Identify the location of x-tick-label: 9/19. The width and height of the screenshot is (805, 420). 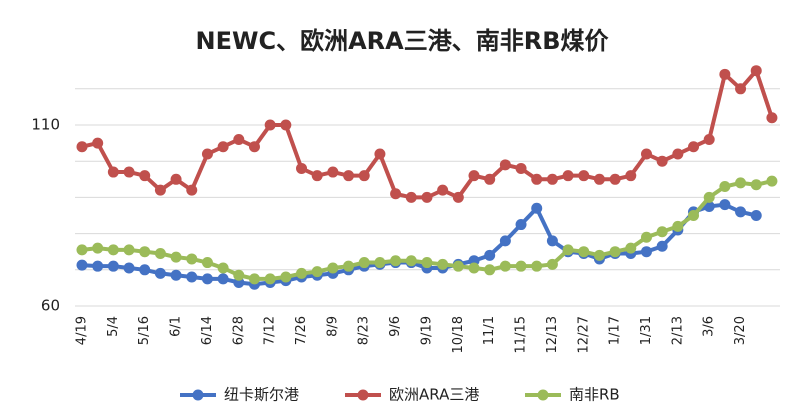
(426, 330).